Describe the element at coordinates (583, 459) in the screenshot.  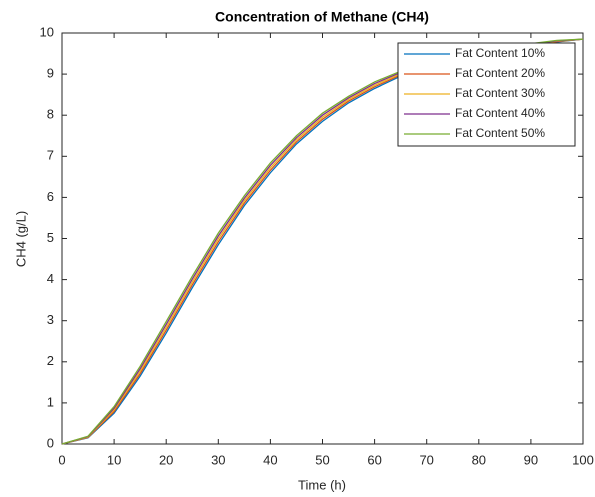
I see `x-tick-label: 100` at that location.